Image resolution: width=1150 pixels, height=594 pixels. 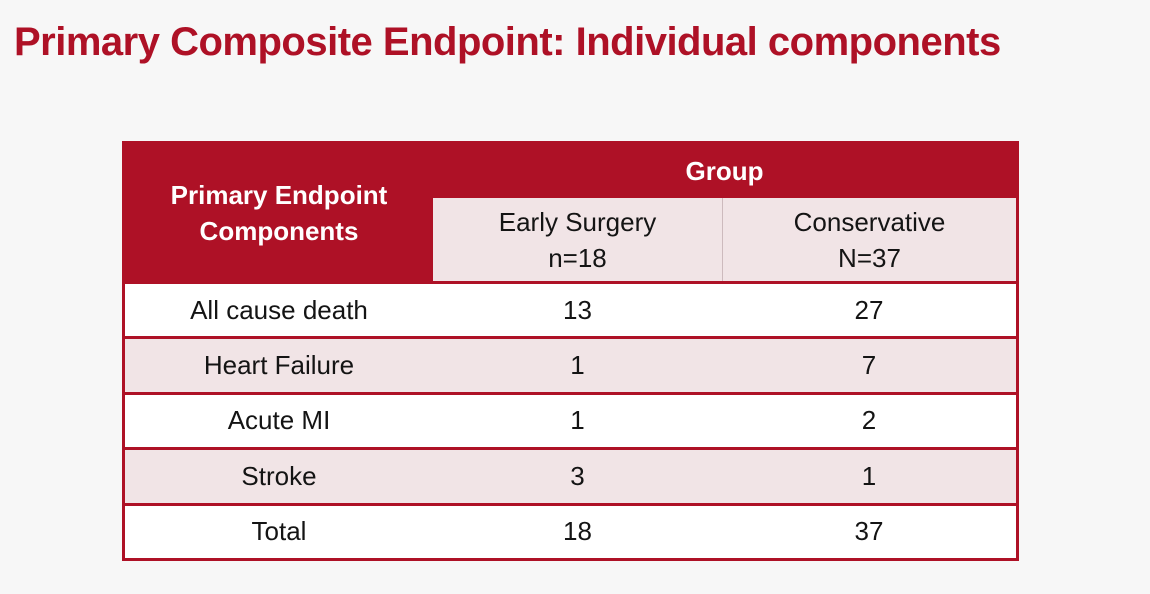 What do you see at coordinates (279, 194) in the screenshot?
I see `corner-header-line1: Primary Endpoint` at bounding box center [279, 194].